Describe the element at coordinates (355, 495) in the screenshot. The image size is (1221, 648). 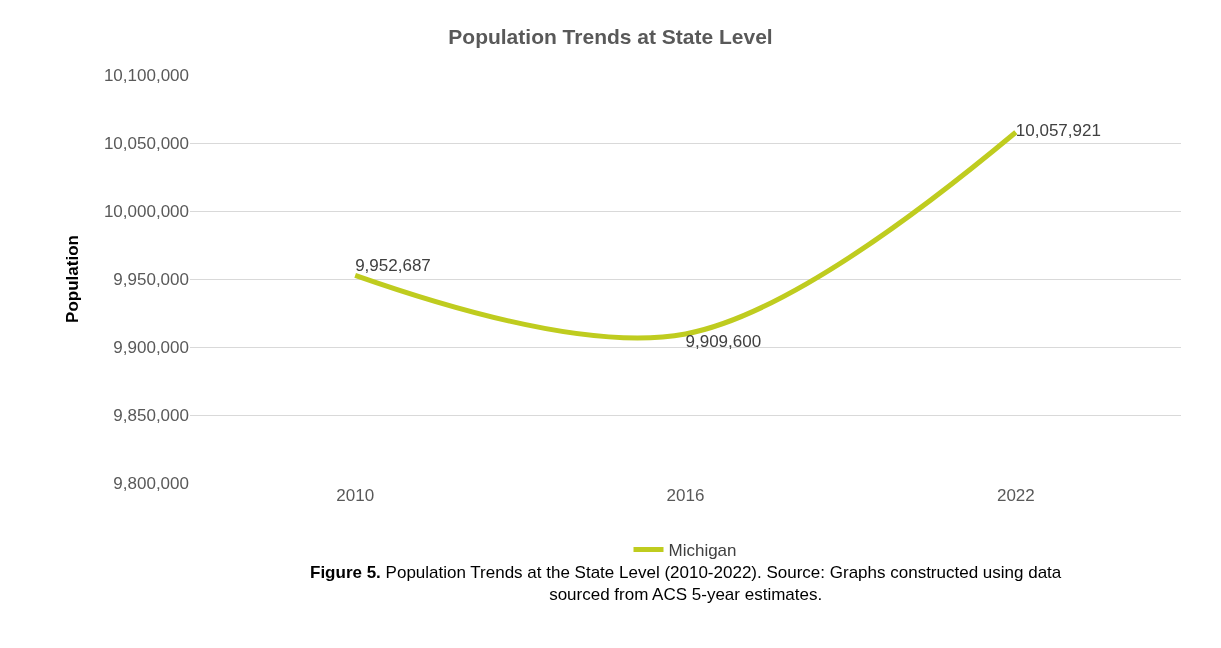
I see `x-tick-label: 2010` at that location.